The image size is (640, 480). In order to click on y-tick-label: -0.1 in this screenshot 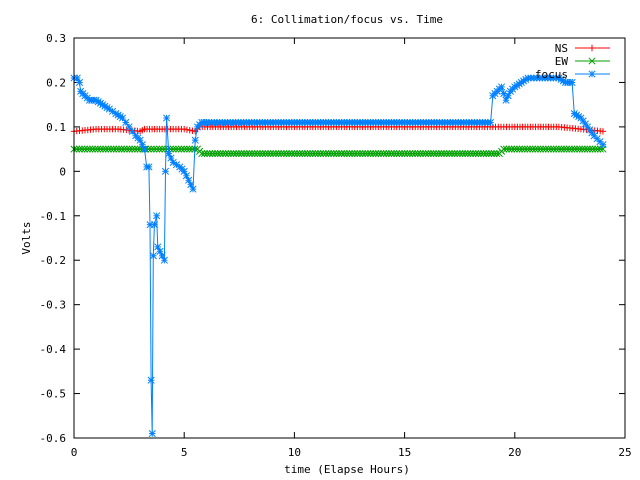, I will do `click(53, 216)`.